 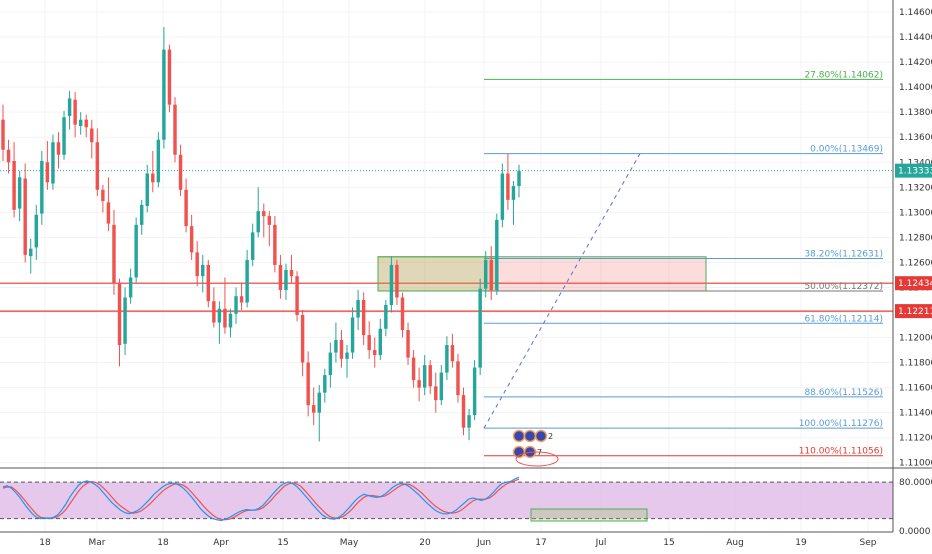 I want to click on oscillator-zone-rectangle, so click(x=589, y=515).